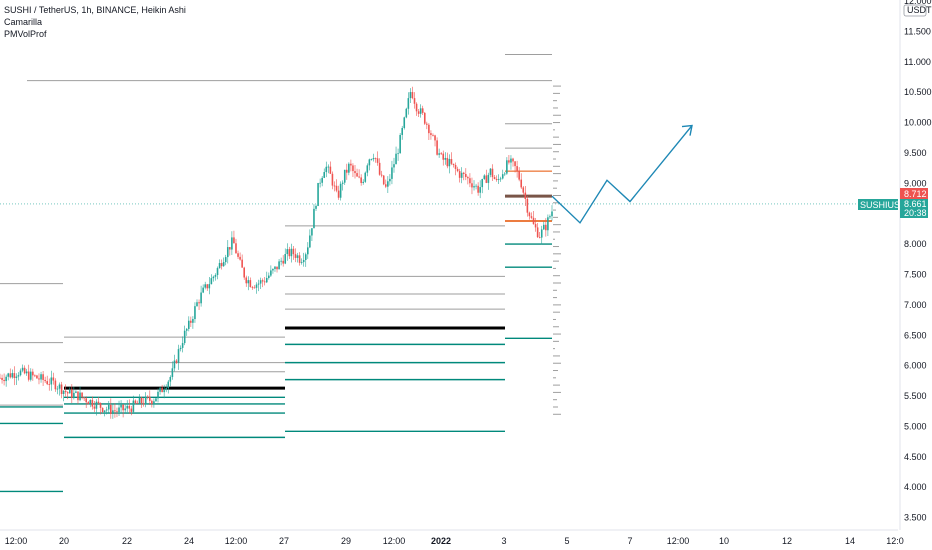 The height and width of the screenshot is (550, 932). I want to click on symbol-tag-text: SUSHIUSDT, so click(886, 205).